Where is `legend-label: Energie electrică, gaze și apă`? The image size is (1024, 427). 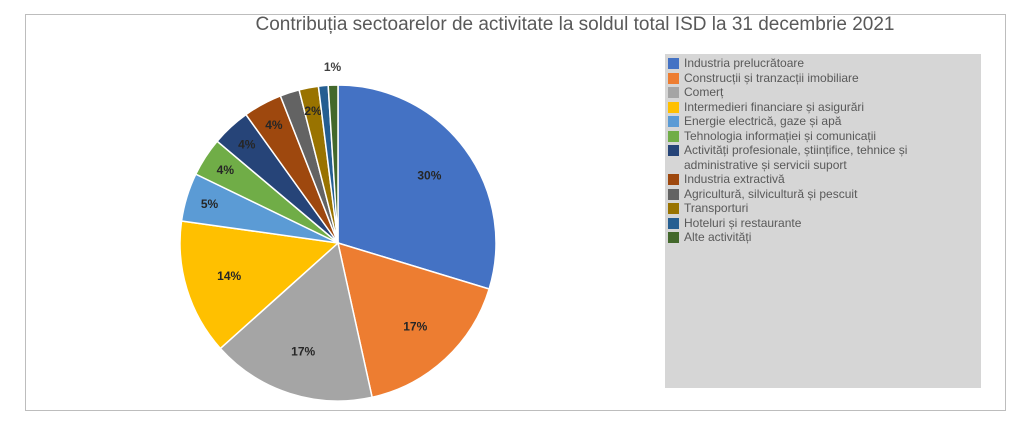
legend-label: Energie electrică, gaze și apă is located at coordinates (763, 121).